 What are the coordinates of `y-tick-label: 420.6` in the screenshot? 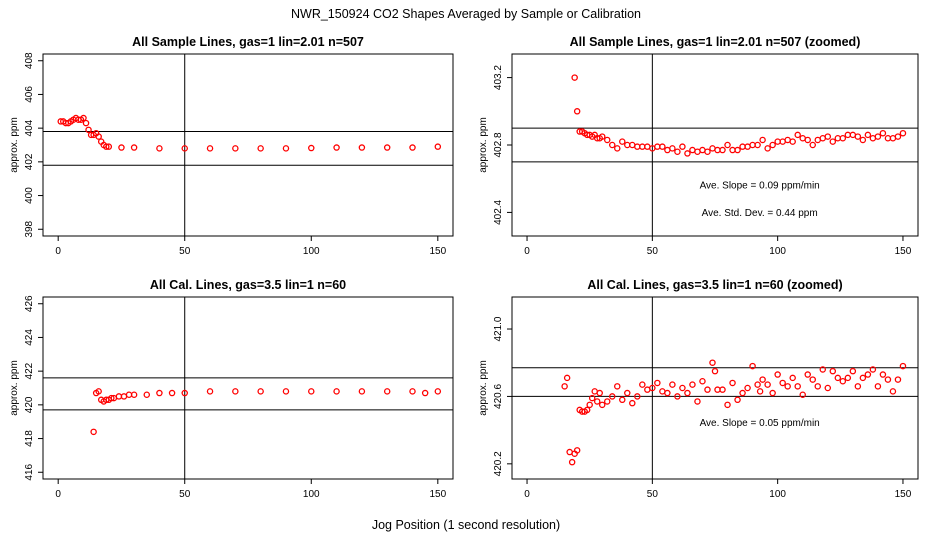 It's located at (498, 395).